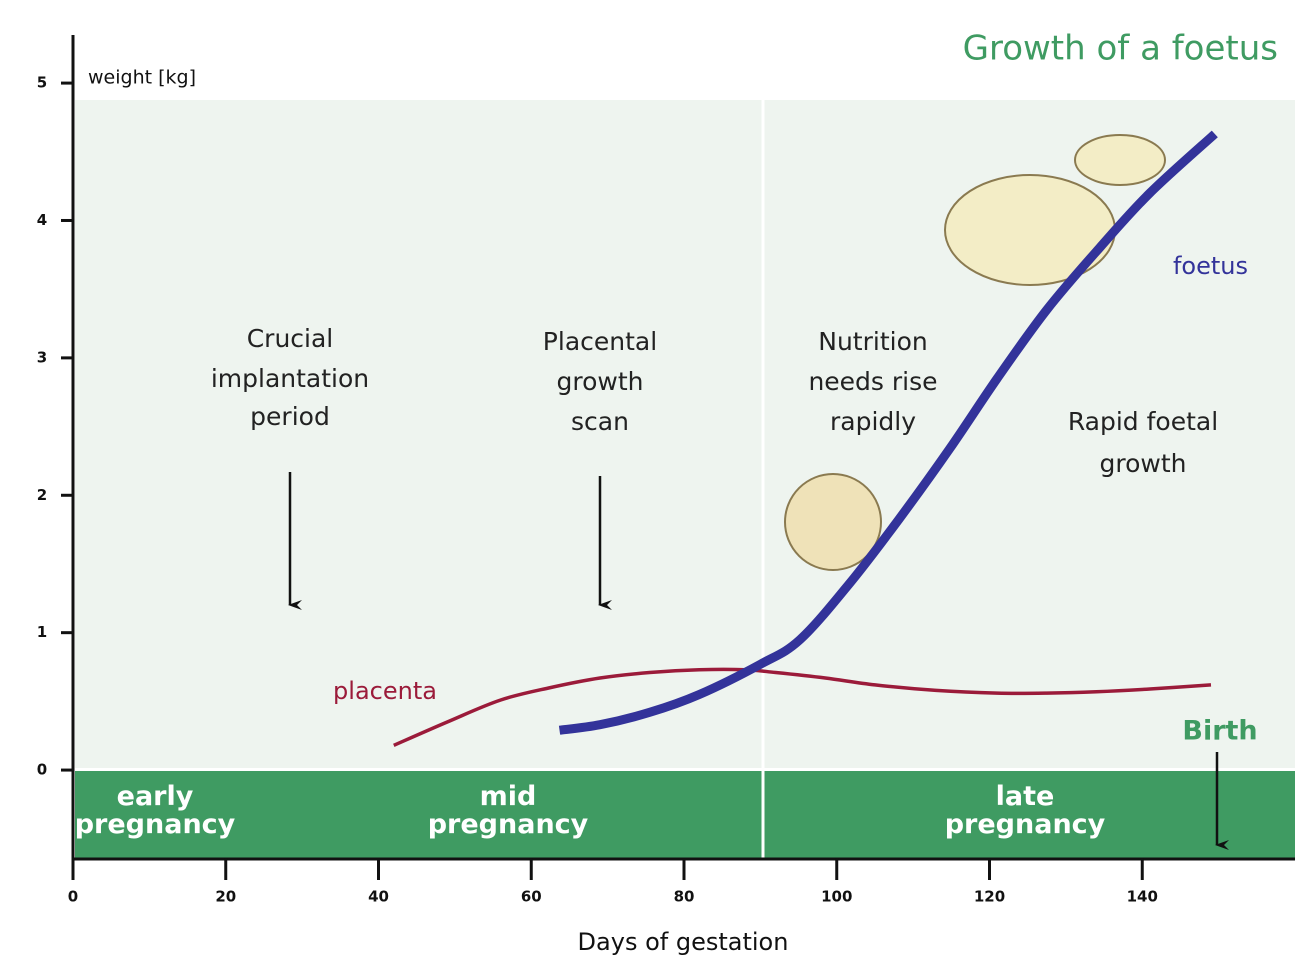  Describe the element at coordinates (1219, 731) in the screenshot. I see `annotation: Birth` at that location.